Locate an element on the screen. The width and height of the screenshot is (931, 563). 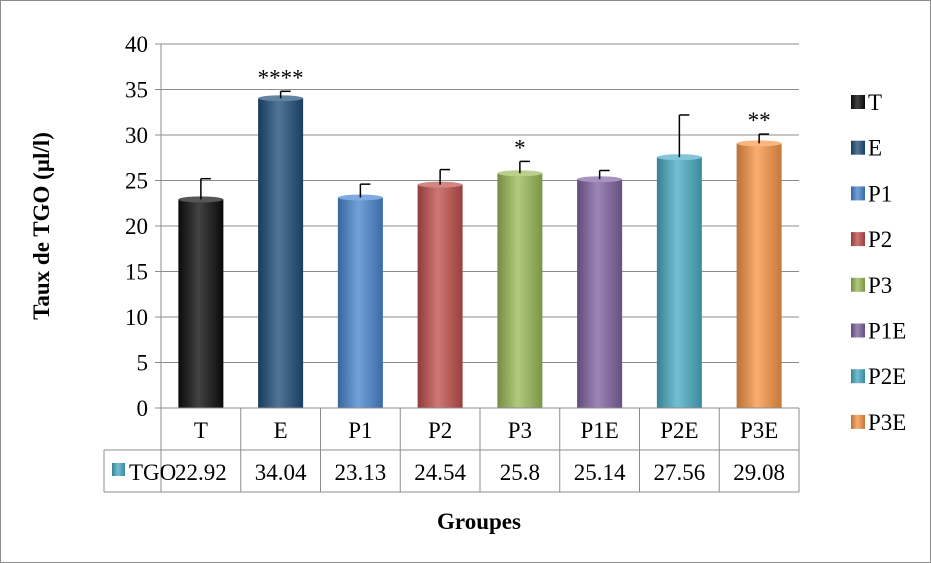
table-series-swatch is located at coordinates (118, 469).